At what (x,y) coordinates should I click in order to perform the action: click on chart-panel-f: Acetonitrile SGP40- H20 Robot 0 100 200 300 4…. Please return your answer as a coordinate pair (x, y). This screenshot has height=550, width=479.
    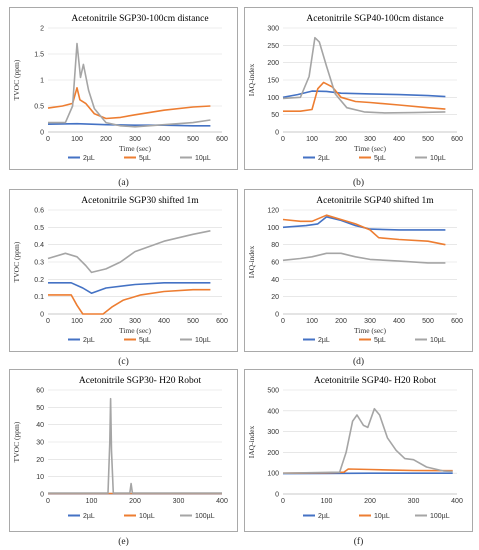
    Looking at the image, I should click on (358, 450).